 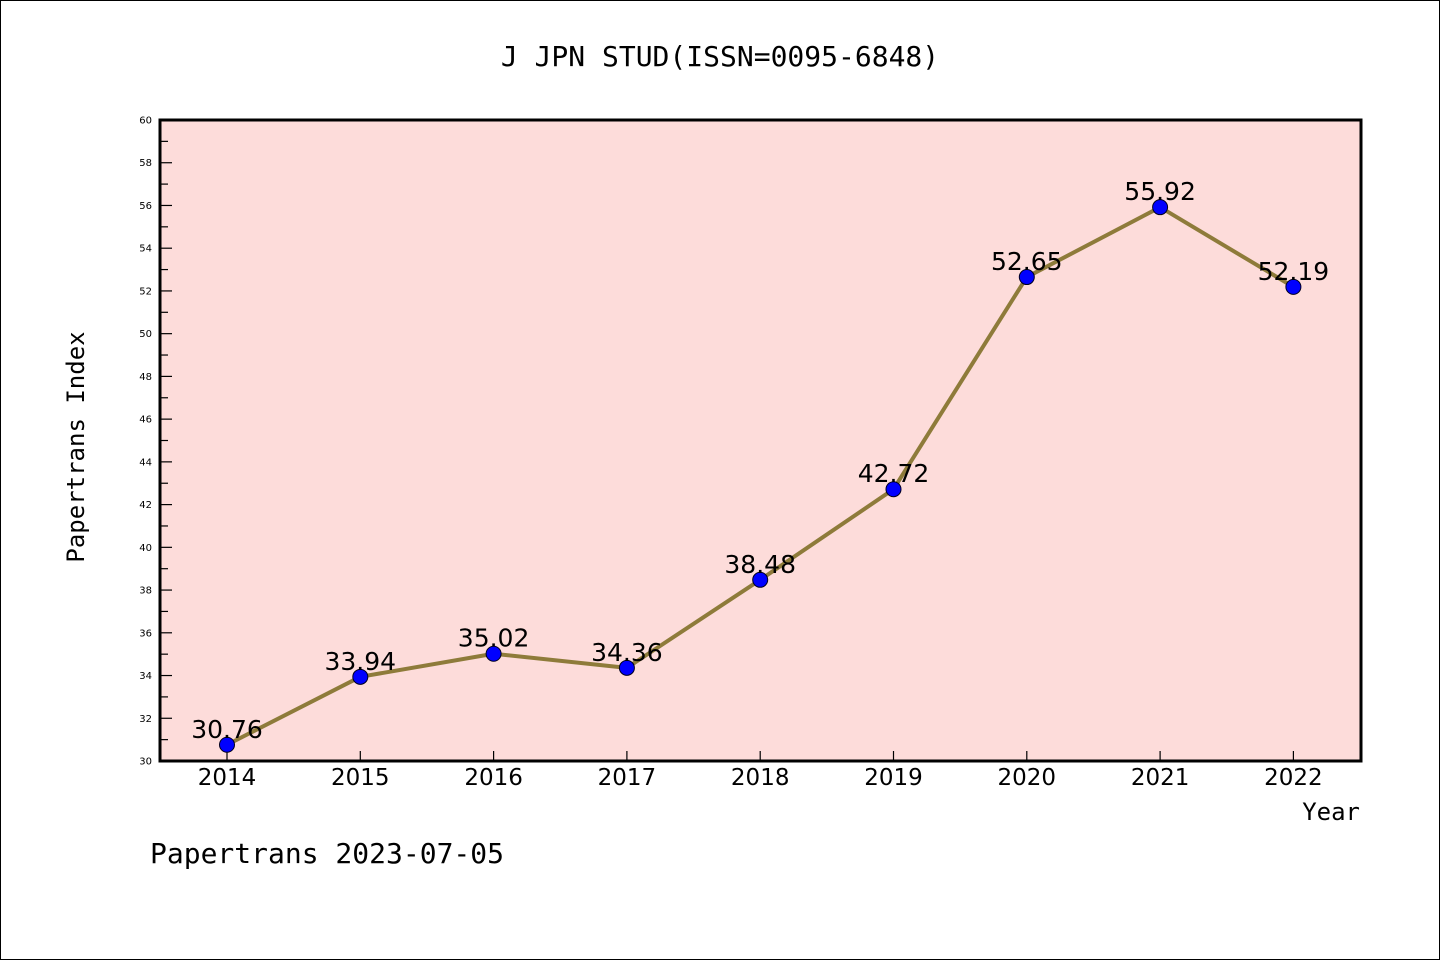 I want to click on y-tick-label: 56, so click(x=145, y=206).